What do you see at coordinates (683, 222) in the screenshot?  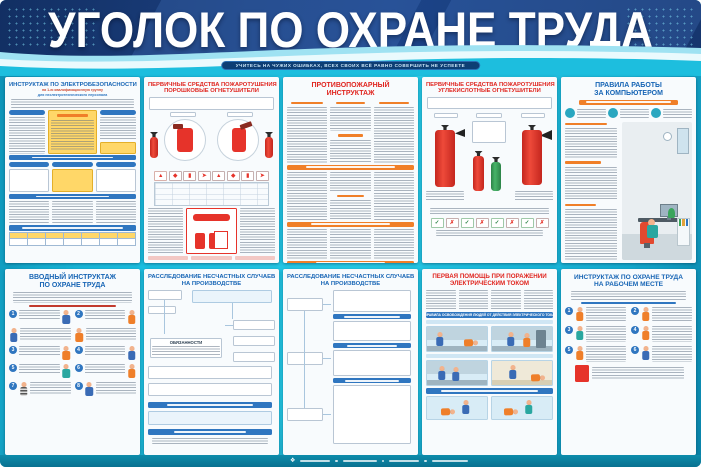 I see `folder-yellow` at bounding box center [683, 222].